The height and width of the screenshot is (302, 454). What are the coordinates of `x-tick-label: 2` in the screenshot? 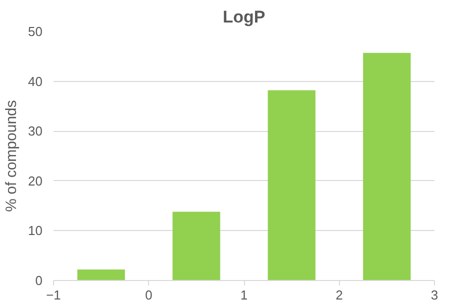 It's located at (339, 295).